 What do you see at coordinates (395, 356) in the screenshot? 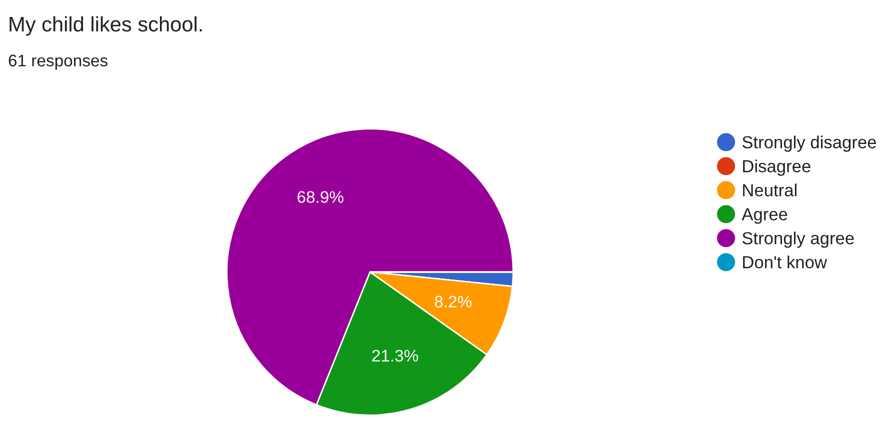
I see `data-label: 21.3%` at bounding box center [395, 356].